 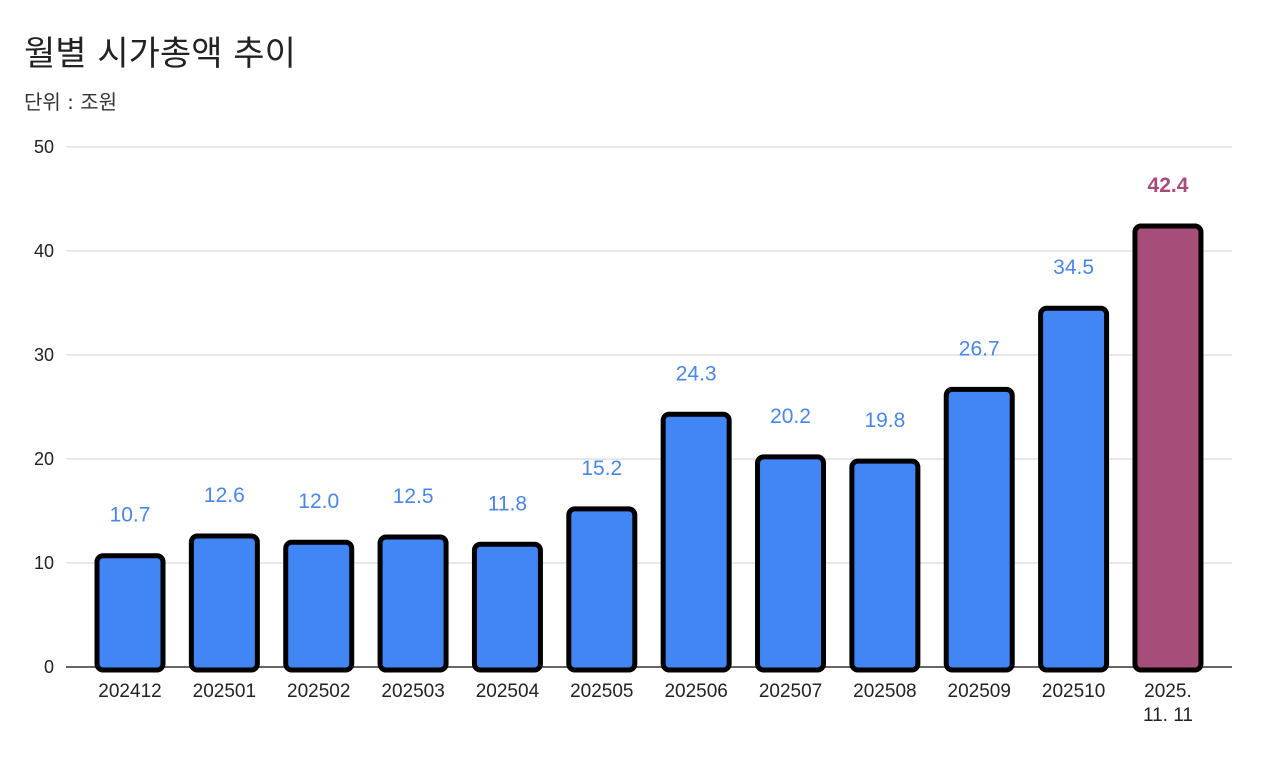 I want to click on data-label: 12.5, so click(x=413, y=496).